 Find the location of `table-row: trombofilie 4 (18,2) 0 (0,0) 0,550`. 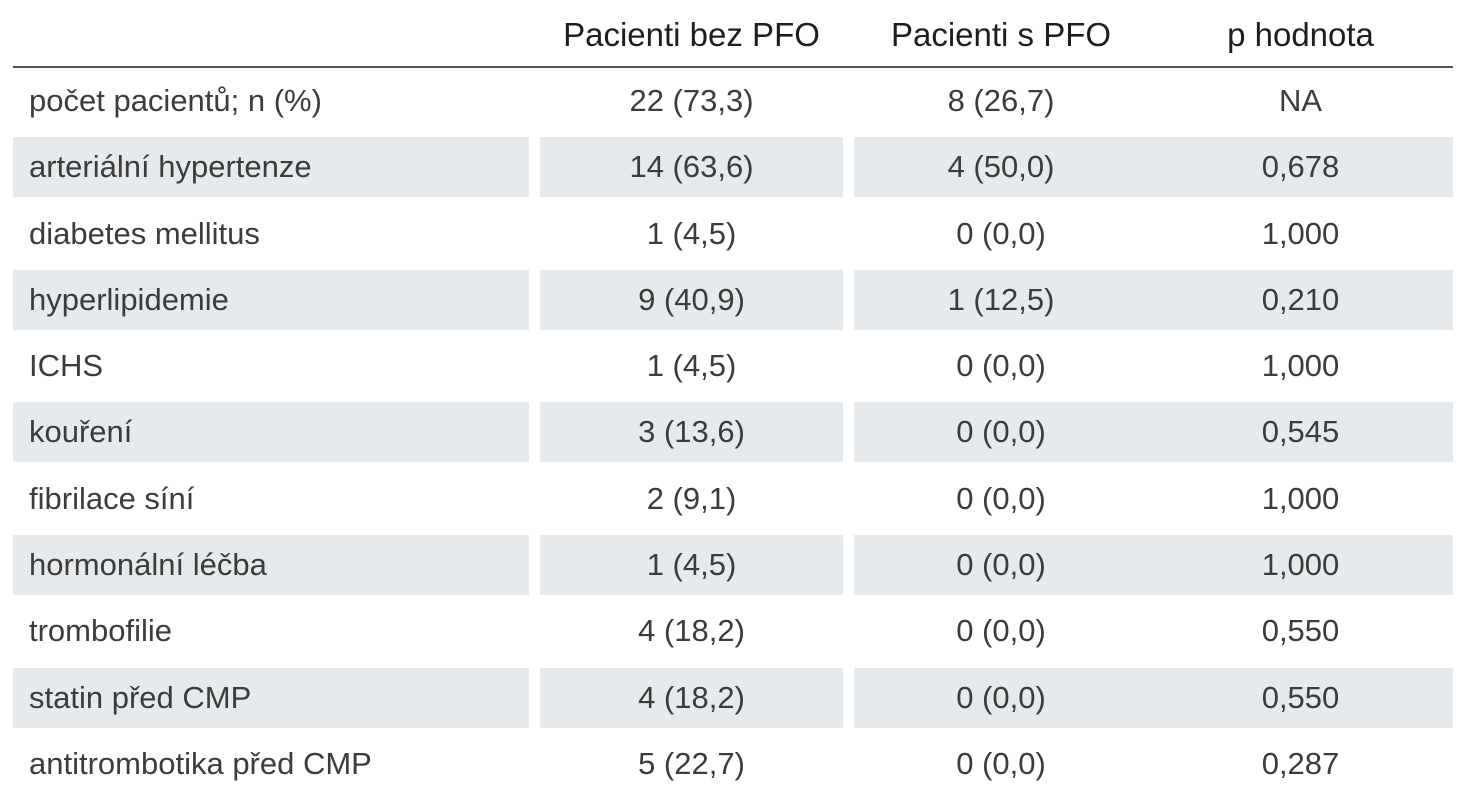

table-row: trombofilie 4 (18,2) 0 (0,0) 0,550 is located at coordinates (733, 631).